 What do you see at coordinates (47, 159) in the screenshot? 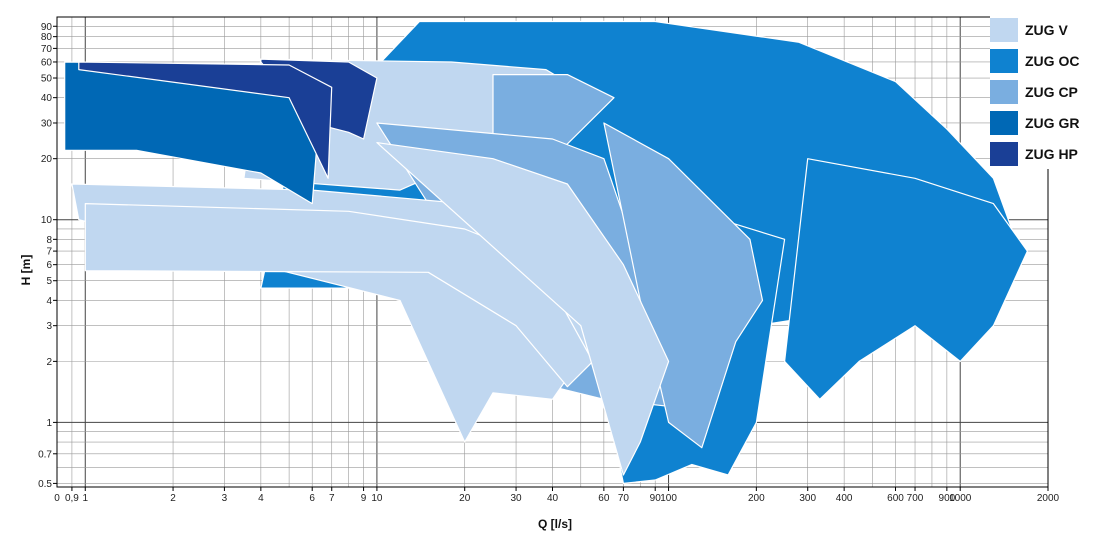
I see `y-tick-label: 20` at bounding box center [47, 159].